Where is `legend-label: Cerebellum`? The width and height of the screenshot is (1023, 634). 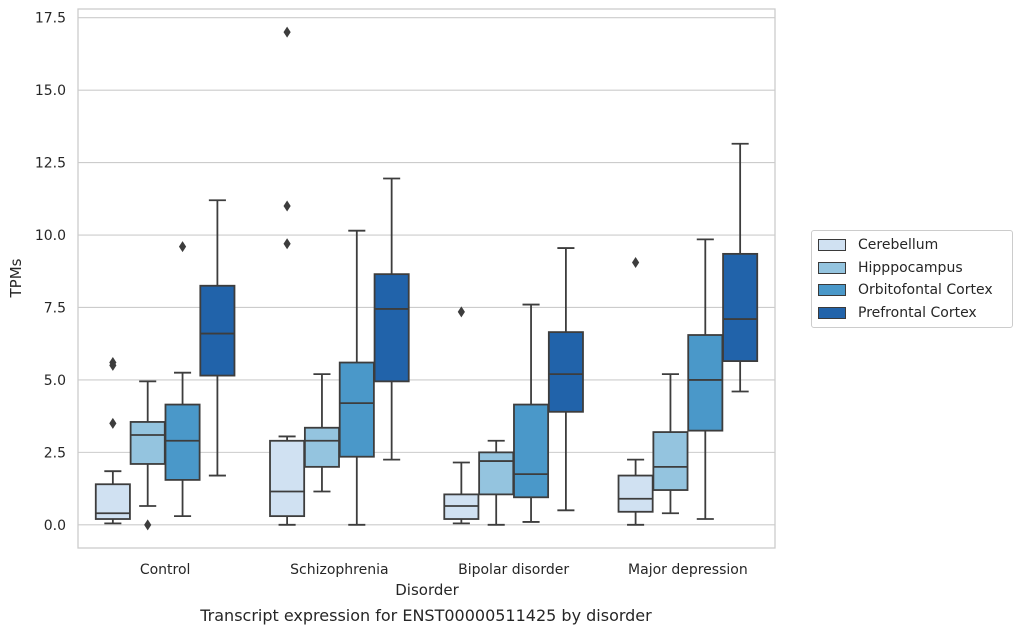
legend-label: Cerebellum is located at coordinates (898, 245).